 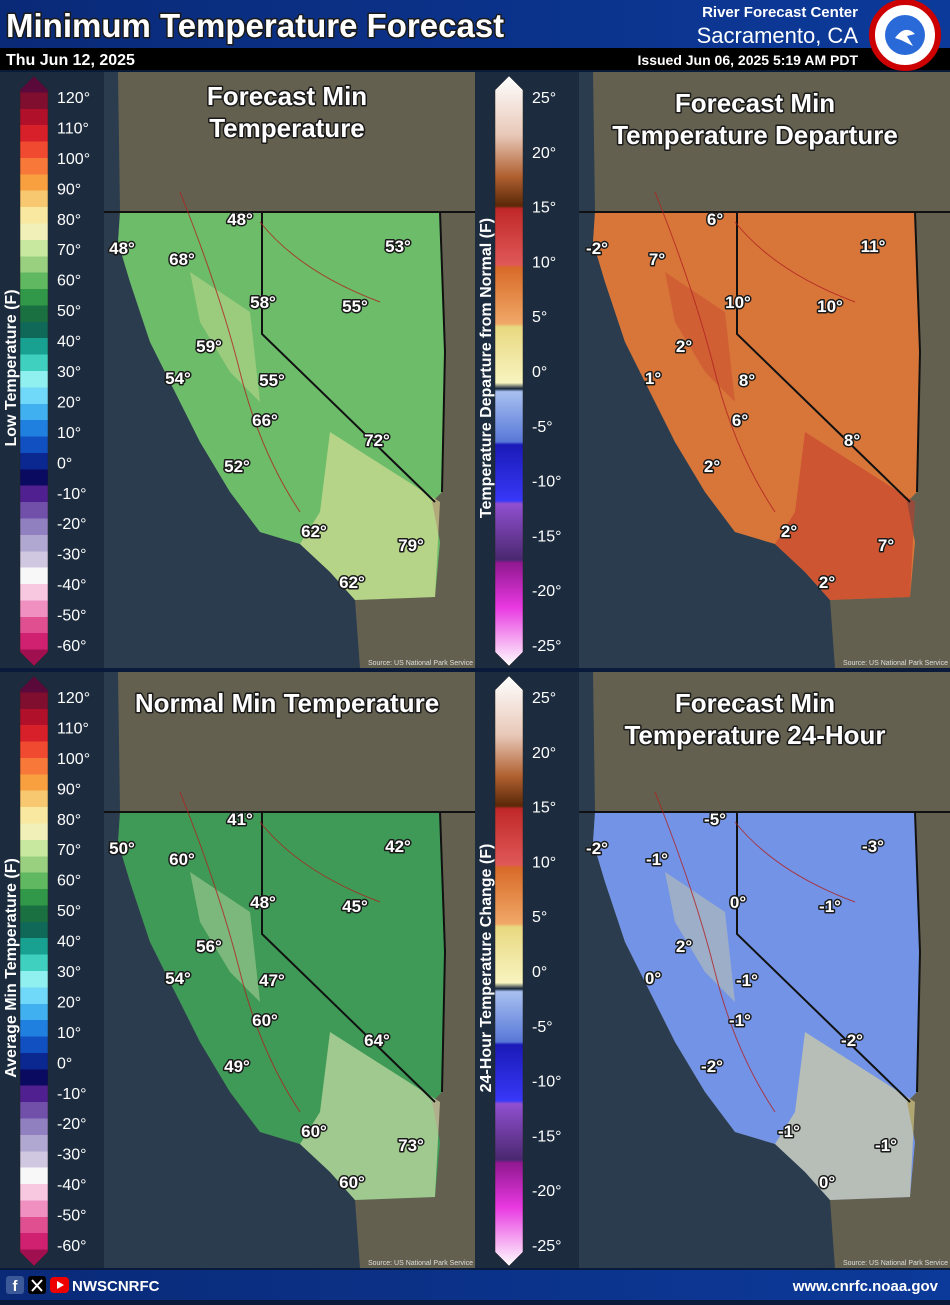 What do you see at coordinates (748, 60) in the screenshot?
I see `issued: Issued Jun 06, 2025 5:19 AM PDT` at bounding box center [748, 60].